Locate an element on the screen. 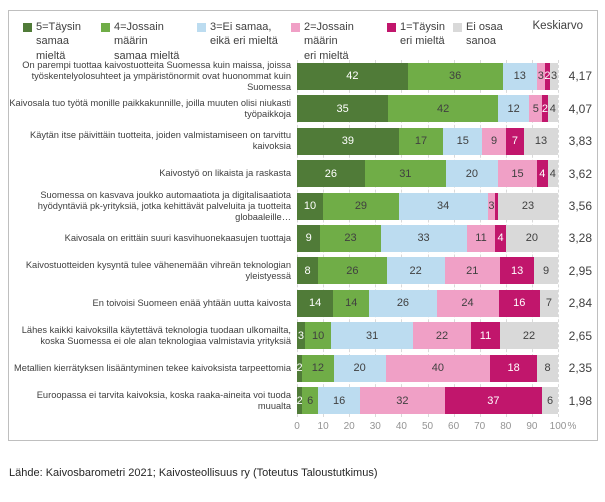 The image size is (605, 502). row-mean-value: 3,83 is located at coordinates (580, 141).